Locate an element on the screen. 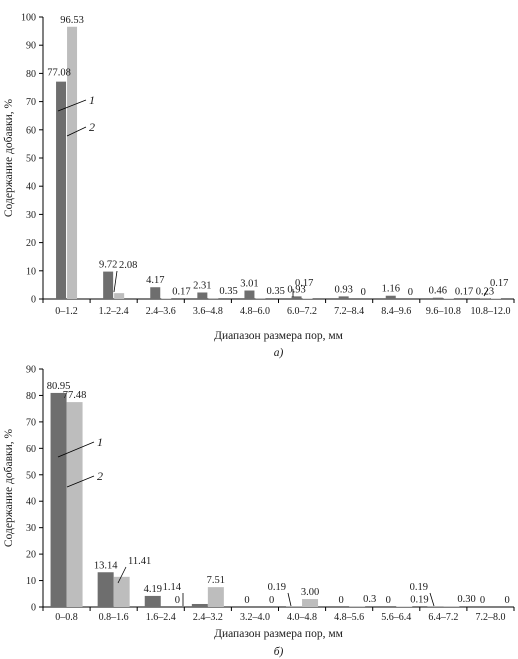 The height and width of the screenshot is (659, 518). y-tick-label: 50 is located at coordinates (31, 475).